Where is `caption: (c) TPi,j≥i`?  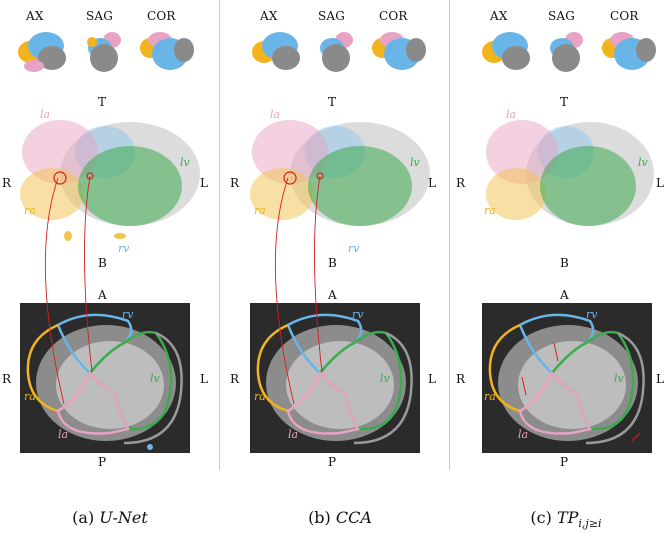
caption: (c) TPi,j≥i is located at coordinates (561, 519).